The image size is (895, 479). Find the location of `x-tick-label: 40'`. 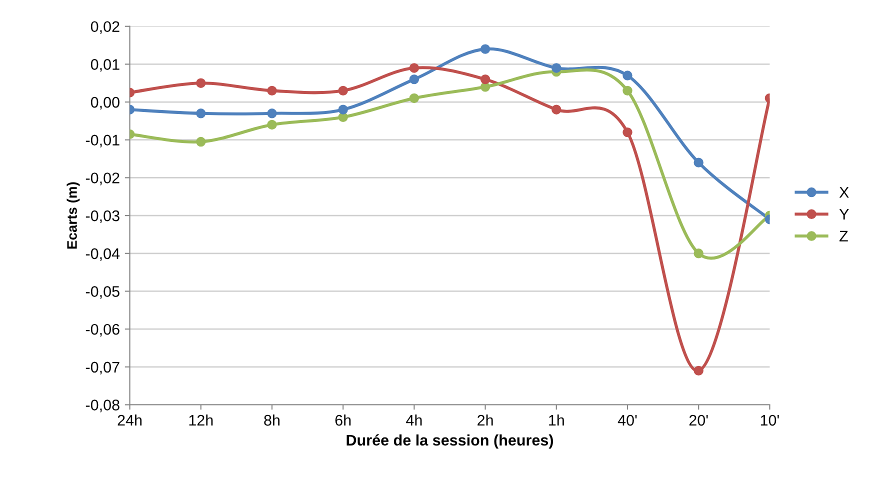

x-tick-label: 40' is located at coordinates (627, 420).